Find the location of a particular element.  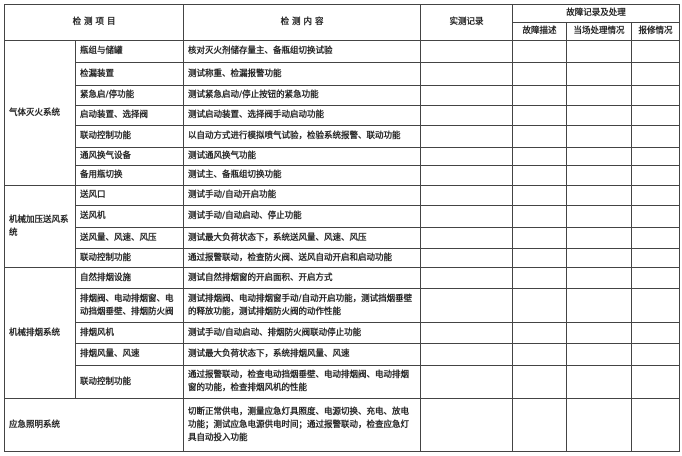

content-cell: 测试主、备瓶组切换功能 is located at coordinates (302, 175).